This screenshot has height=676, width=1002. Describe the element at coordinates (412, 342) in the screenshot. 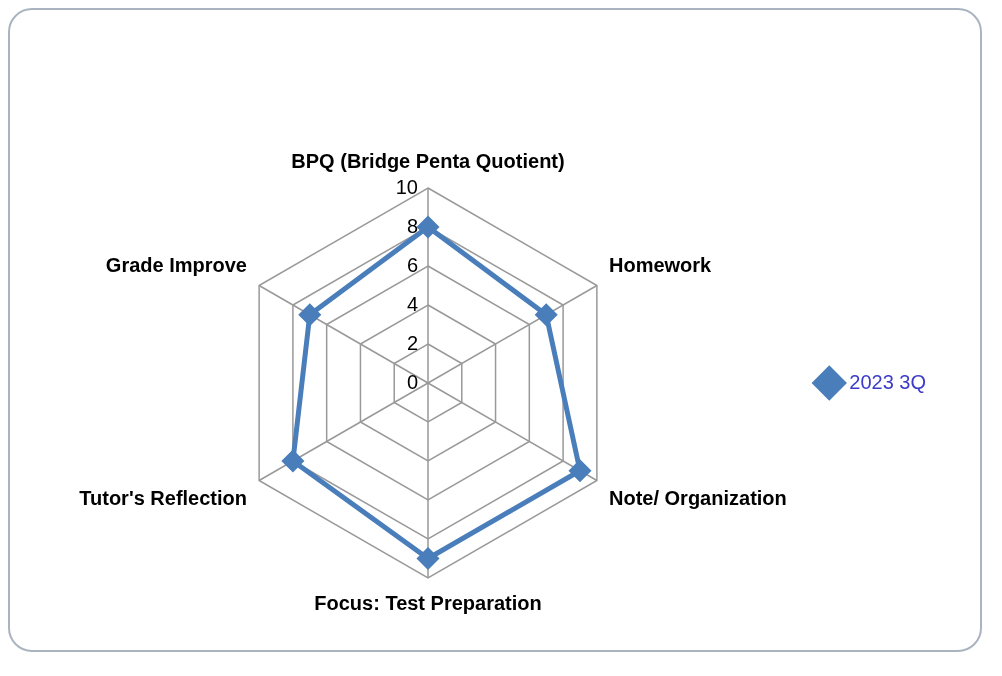

I see `y-tick-label: 2` at that location.